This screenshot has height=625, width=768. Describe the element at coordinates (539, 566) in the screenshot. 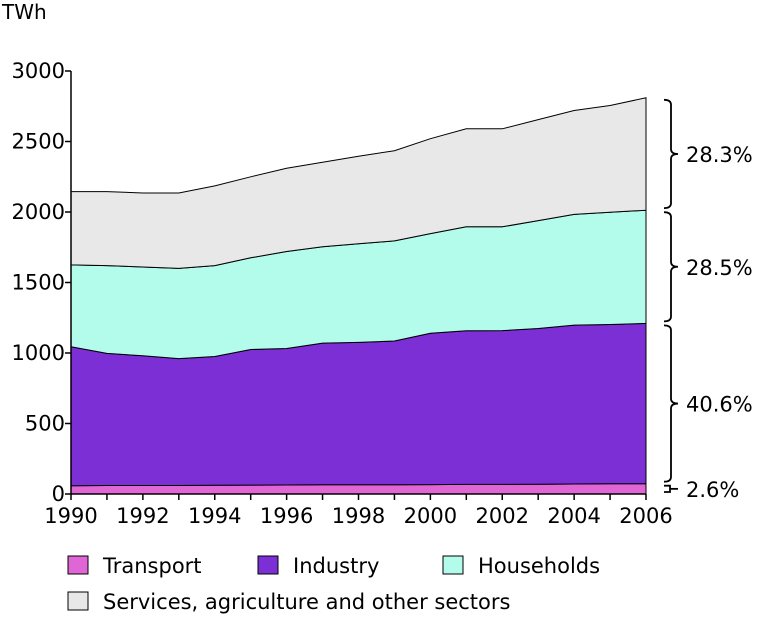

I see `legend-label-households: Households` at that location.